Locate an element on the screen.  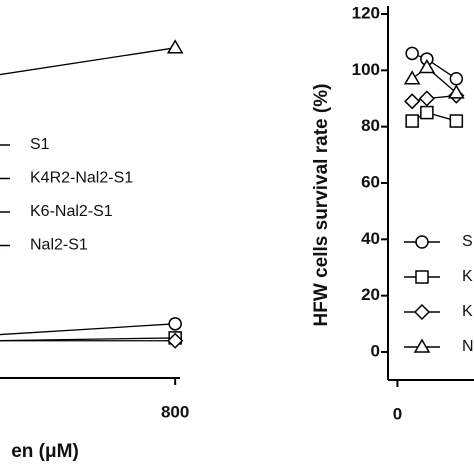
legend-label: K6-Nal2-S1 is located at coordinates (71, 211).